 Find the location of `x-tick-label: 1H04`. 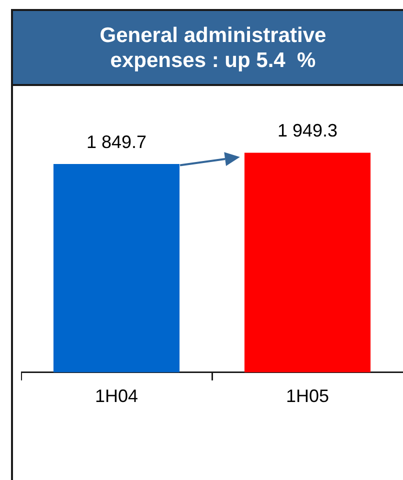

x-tick-label: 1H04 is located at coordinates (116, 396).